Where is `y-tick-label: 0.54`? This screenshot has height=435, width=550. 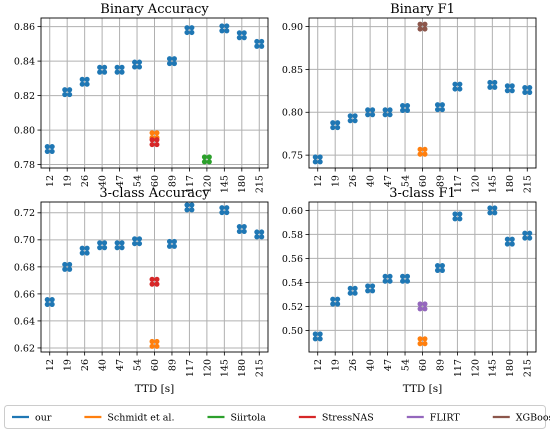
y-tick-label: 0.54 is located at coordinates (292, 283).